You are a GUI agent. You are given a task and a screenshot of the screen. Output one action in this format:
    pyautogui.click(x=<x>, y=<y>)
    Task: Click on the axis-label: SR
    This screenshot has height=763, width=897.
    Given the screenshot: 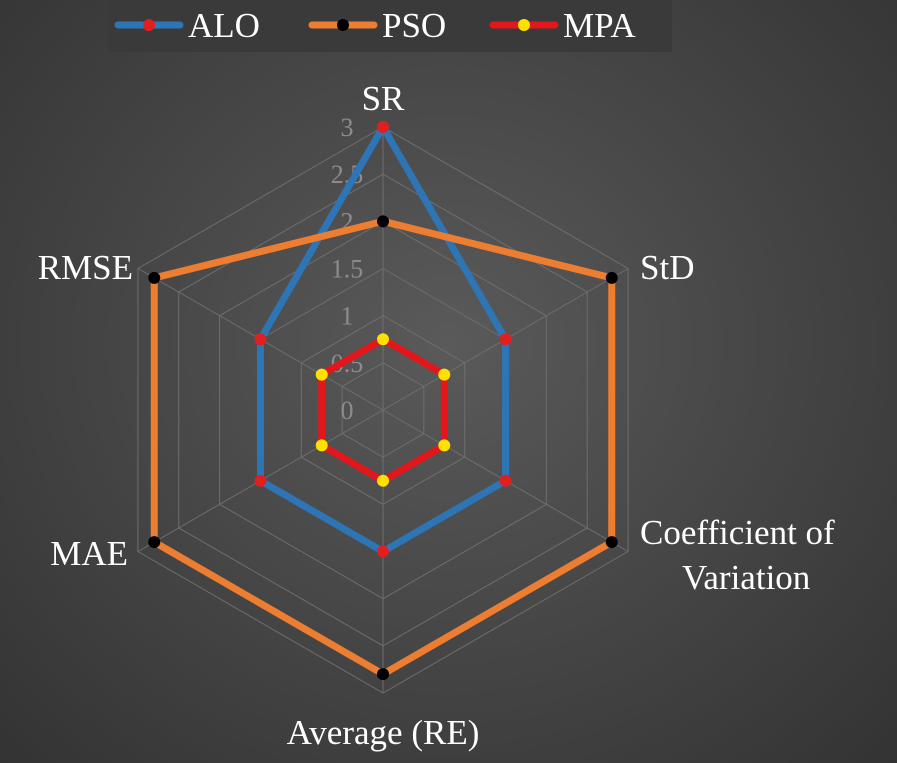 What is the action you would take?
    pyautogui.click(x=383, y=98)
    